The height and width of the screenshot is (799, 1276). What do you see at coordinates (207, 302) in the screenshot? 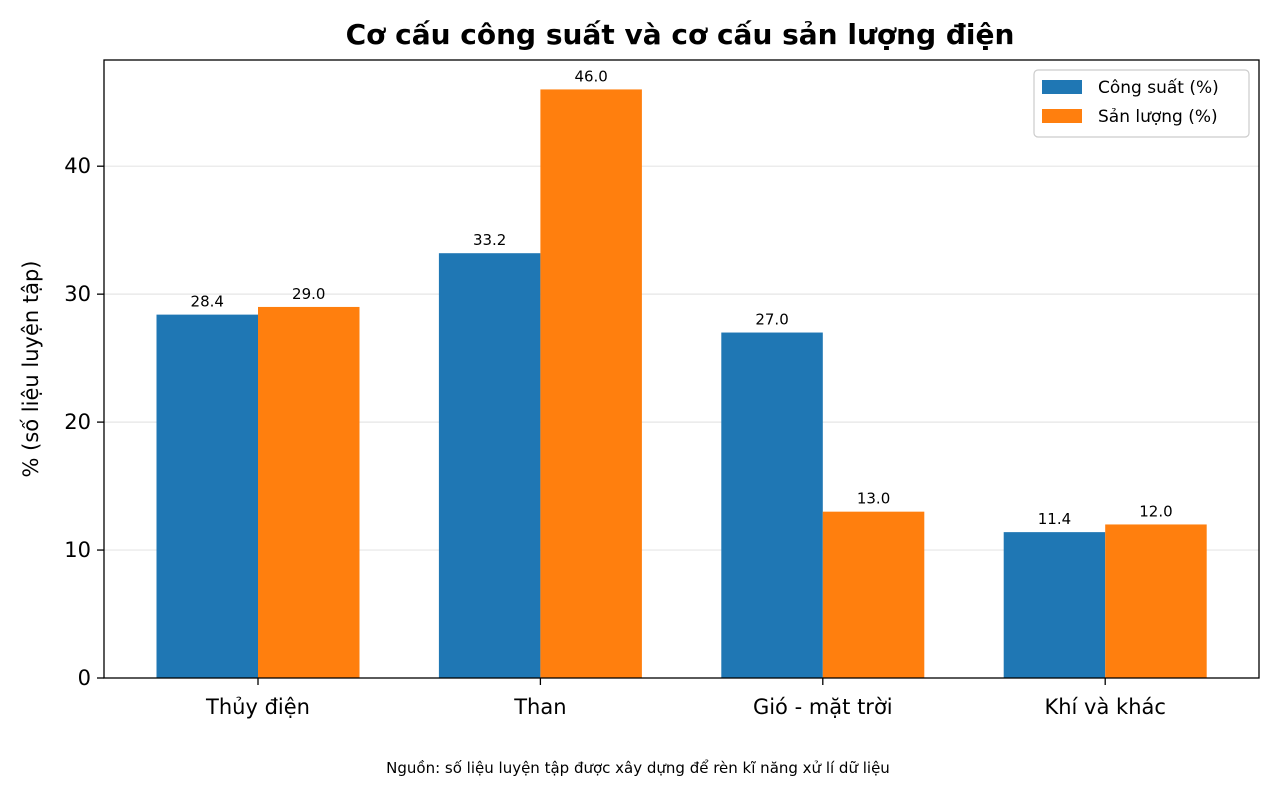
I see `data-label: 28.4` at bounding box center [207, 302].